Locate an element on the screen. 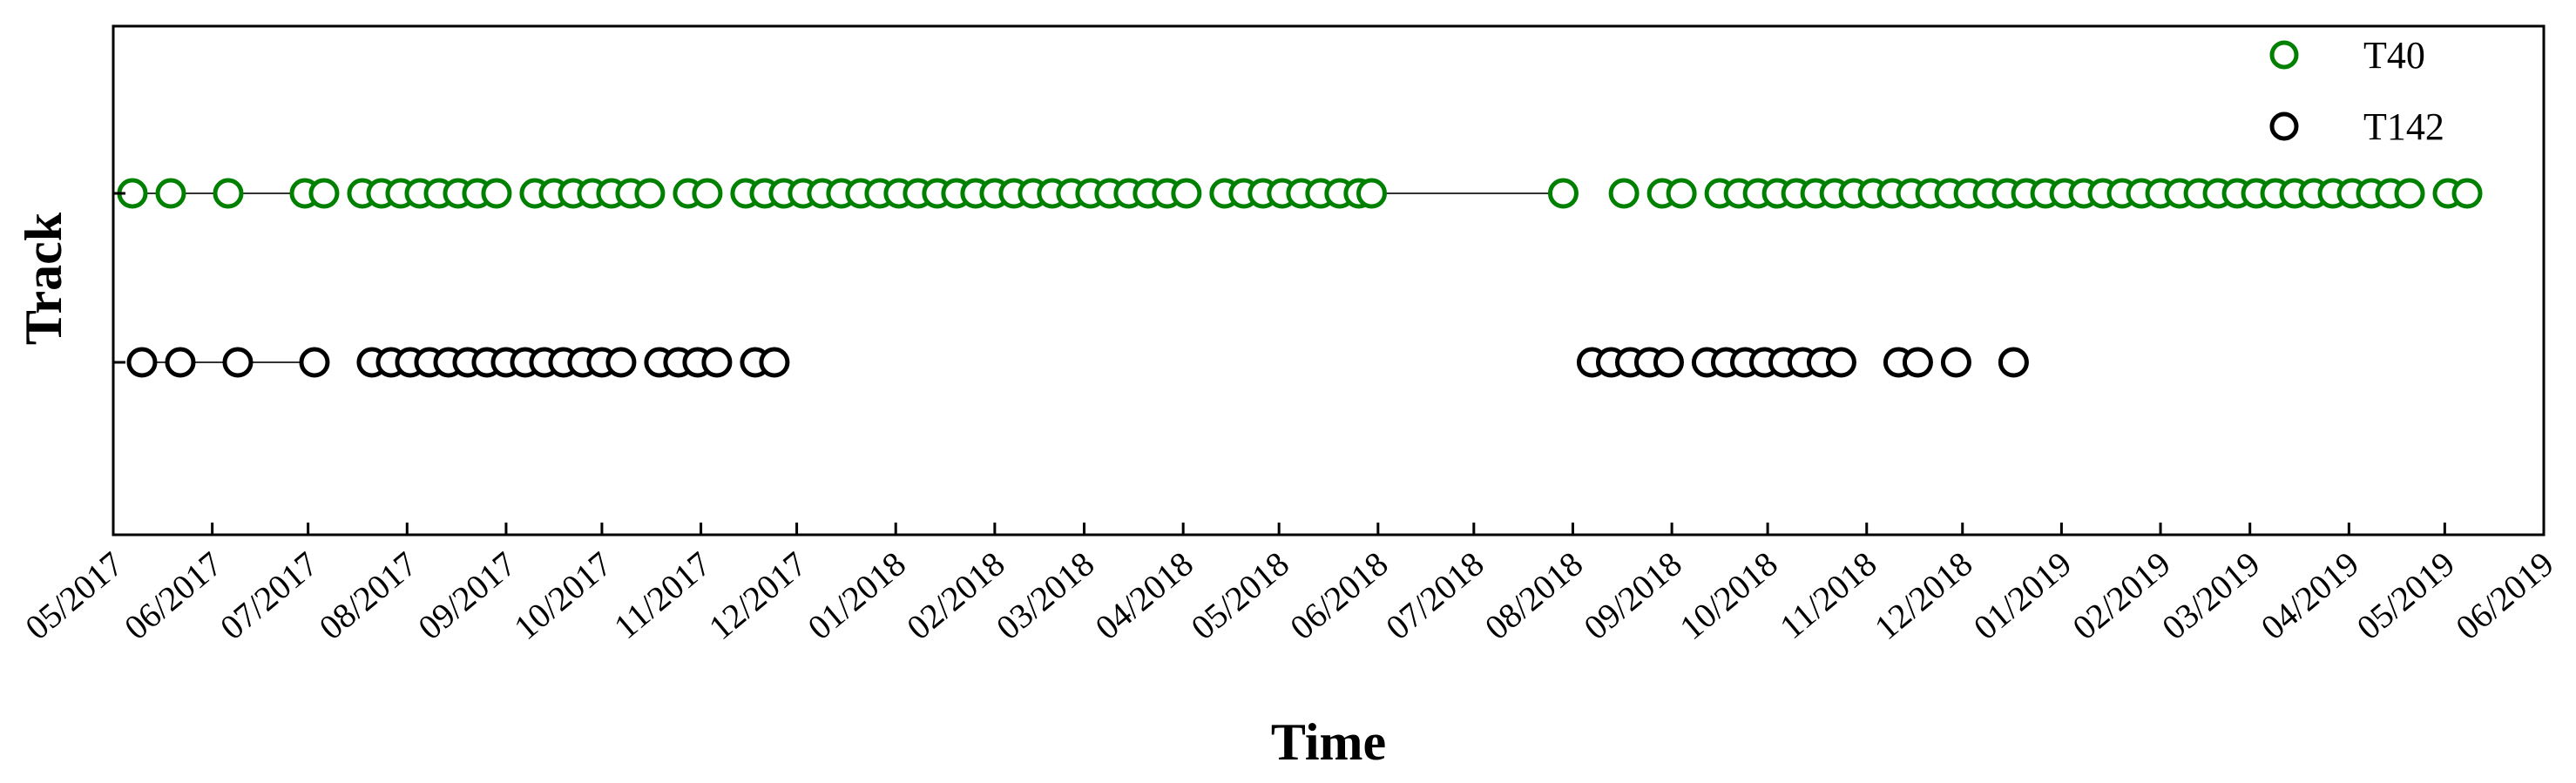 The height and width of the screenshot is (783, 2576). x-tick-label: 01/2018 is located at coordinates (857, 595).